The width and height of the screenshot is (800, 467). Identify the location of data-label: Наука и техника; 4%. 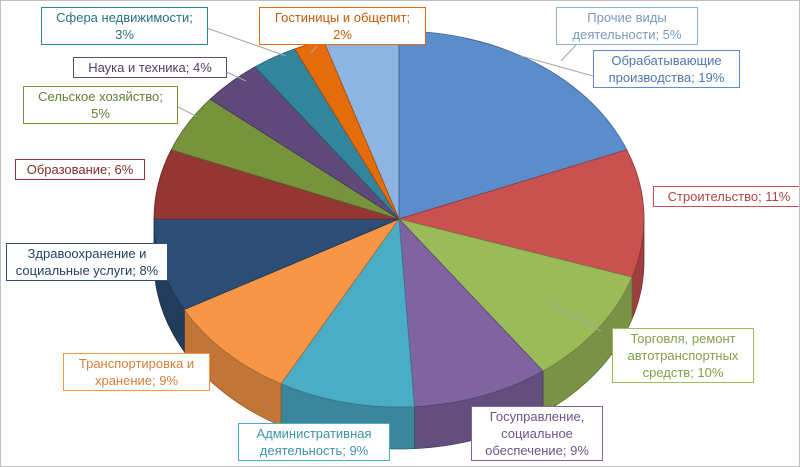
(150, 67).